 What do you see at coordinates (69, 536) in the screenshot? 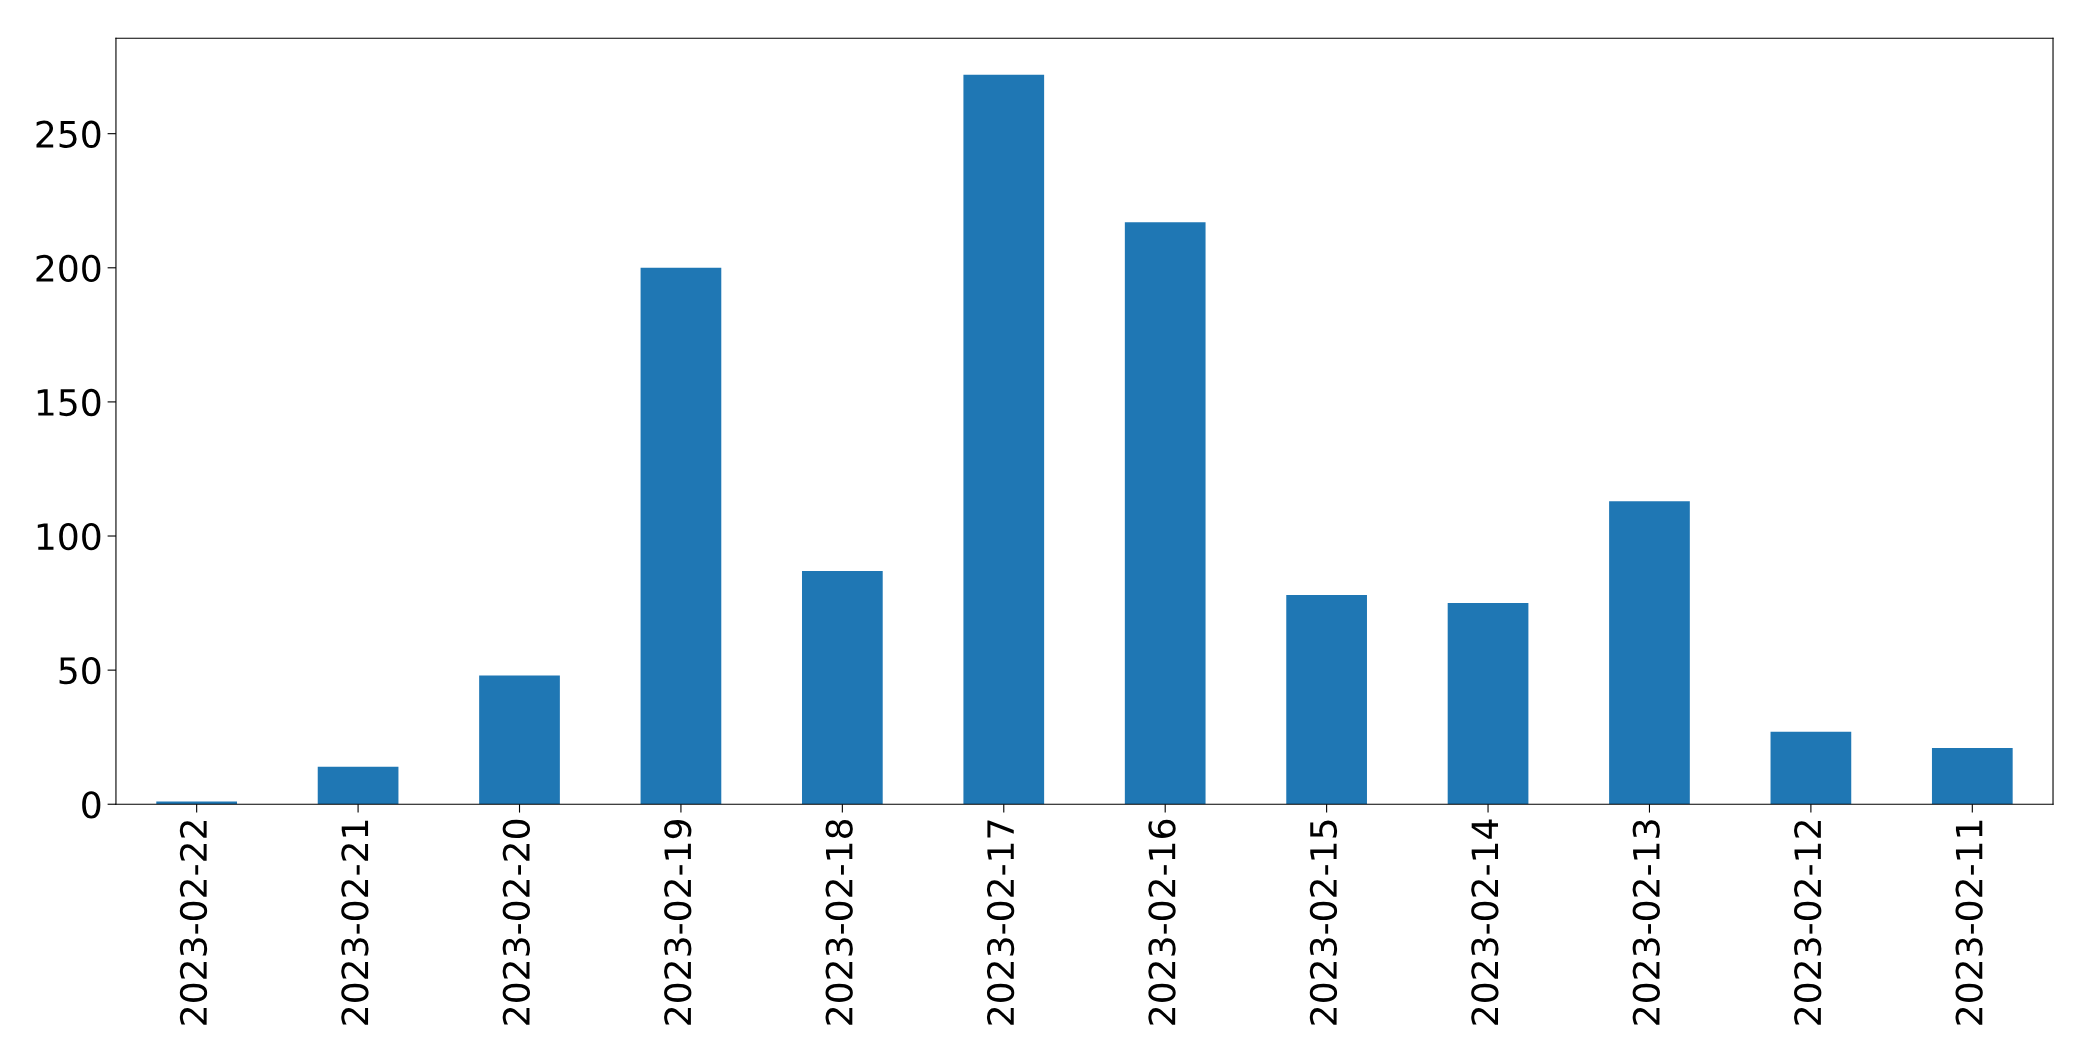
I see `y-tick-label: 100` at bounding box center [69, 536].